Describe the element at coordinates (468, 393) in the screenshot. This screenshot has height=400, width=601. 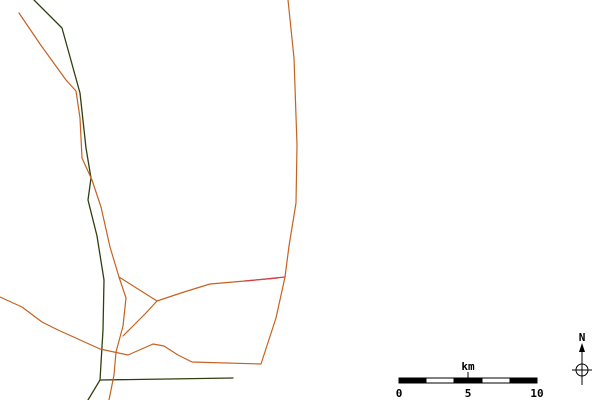
I see `scale-tick-label-5: 5` at that location.